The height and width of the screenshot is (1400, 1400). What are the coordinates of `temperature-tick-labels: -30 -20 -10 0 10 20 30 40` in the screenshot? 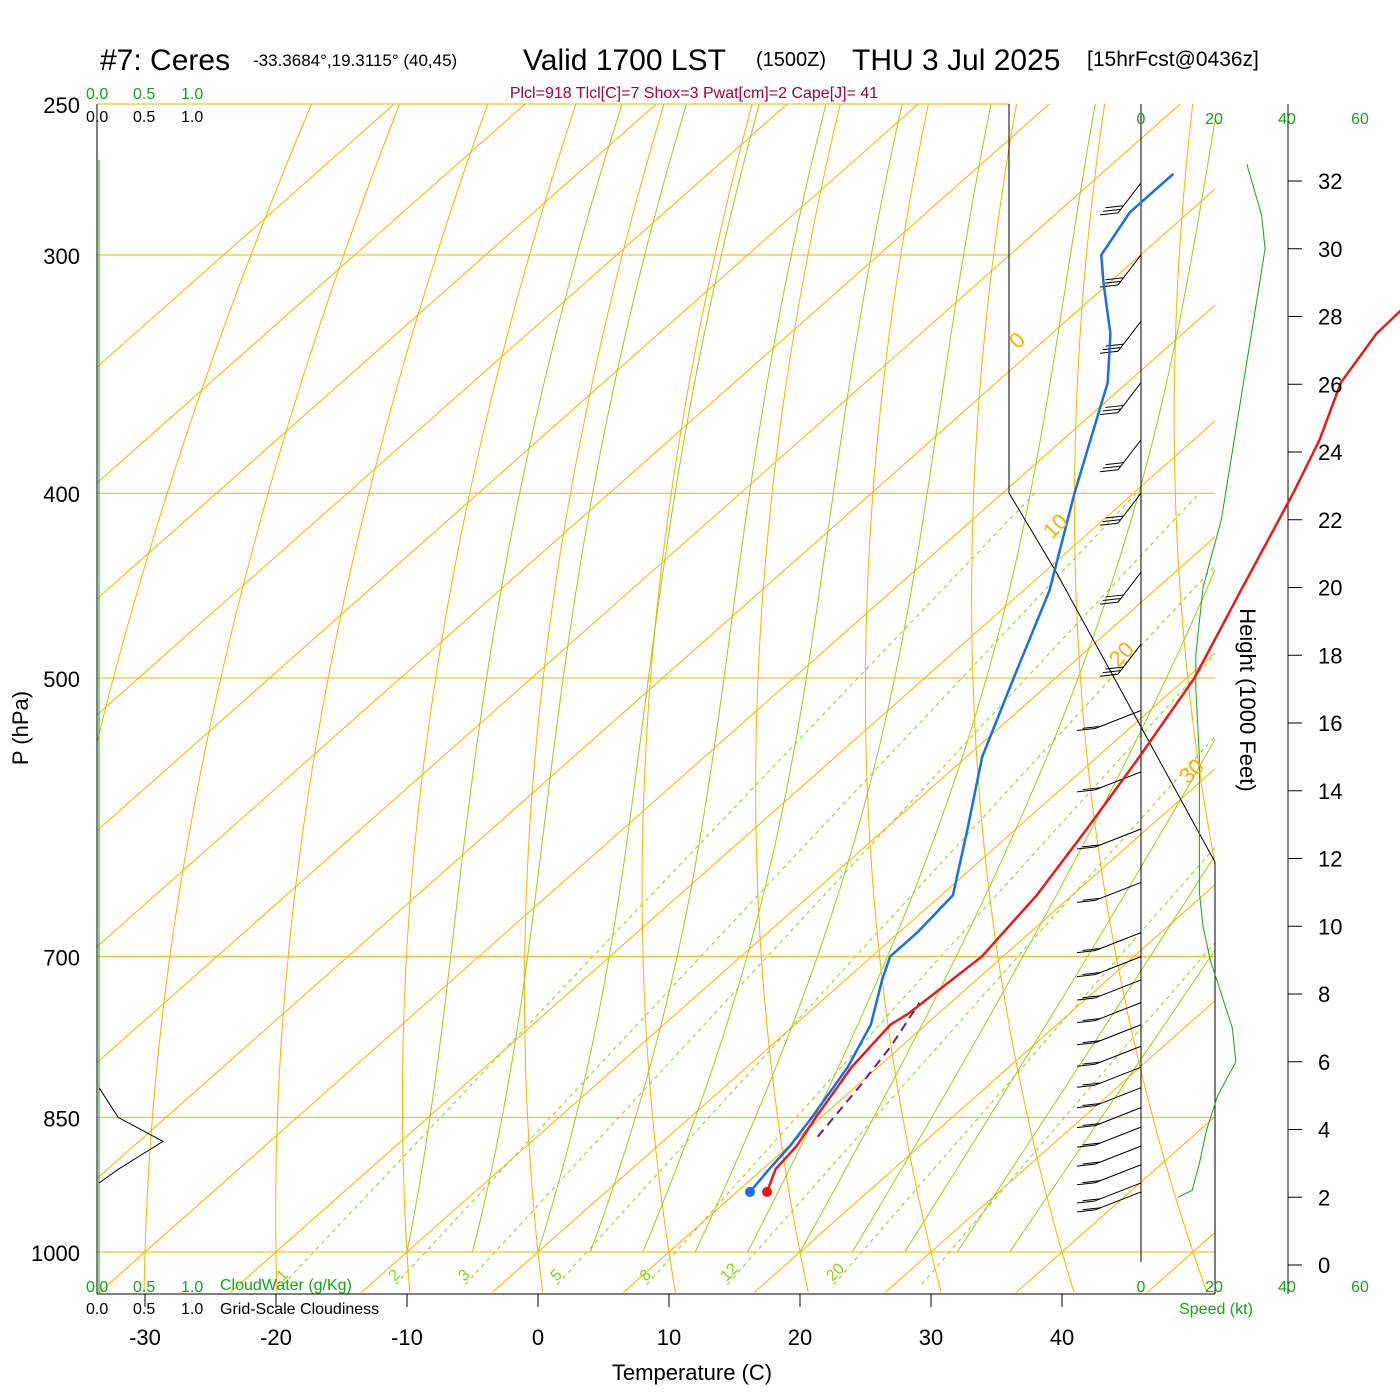 It's located at (601, 1322).